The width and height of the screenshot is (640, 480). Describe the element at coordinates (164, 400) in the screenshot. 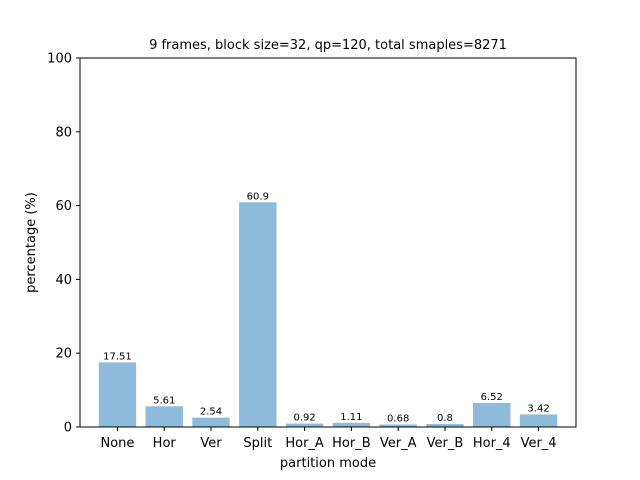

I see `data-label: 5.61` at that location.